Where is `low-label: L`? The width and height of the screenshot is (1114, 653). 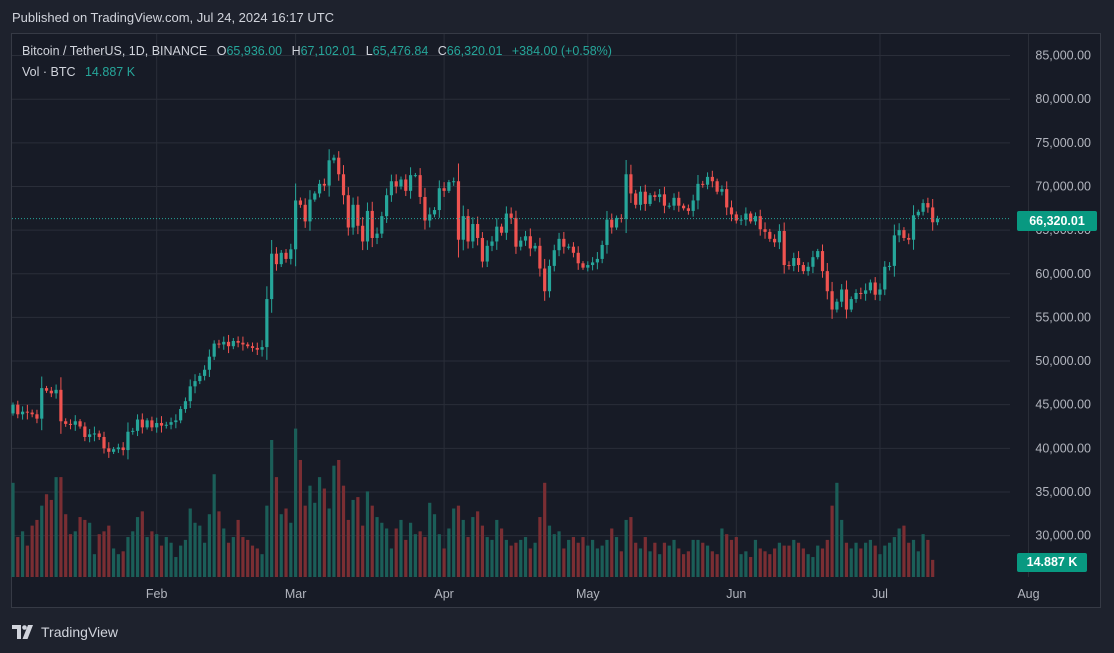 low-label: L is located at coordinates (369, 51).